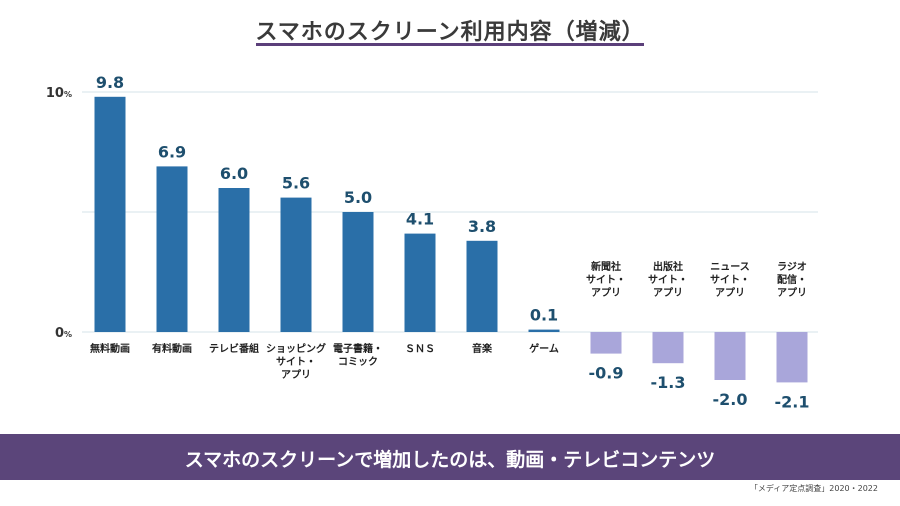 This screenshot has width=900, height=506. Describe the element at coordinates (482, 226) in the screenshot. I see `value-label: 3.8` at that location.